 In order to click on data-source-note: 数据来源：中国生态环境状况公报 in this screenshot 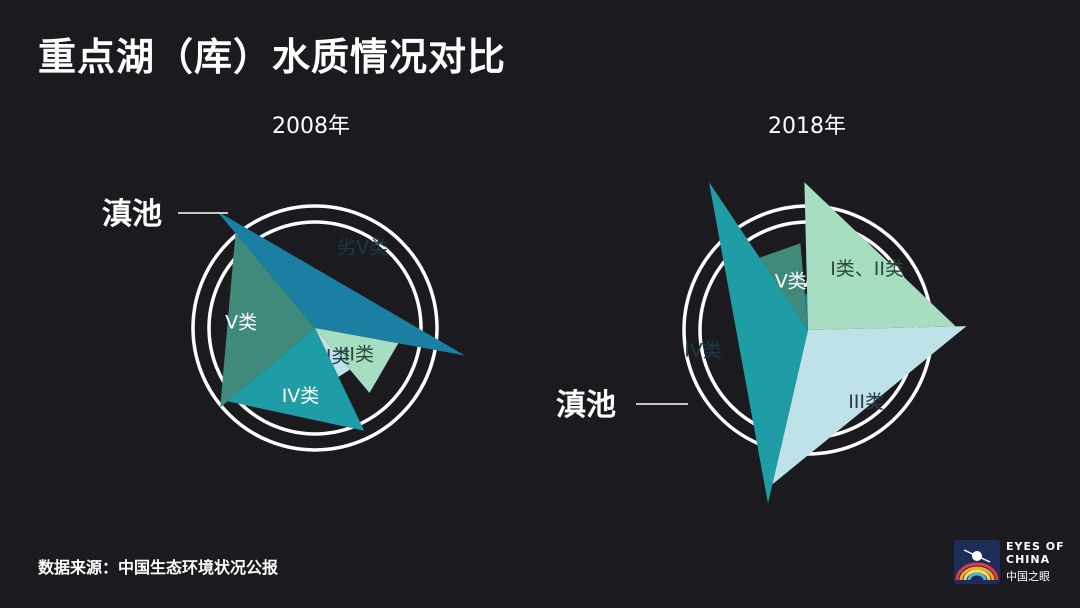, I will do `click(158, 567)`.